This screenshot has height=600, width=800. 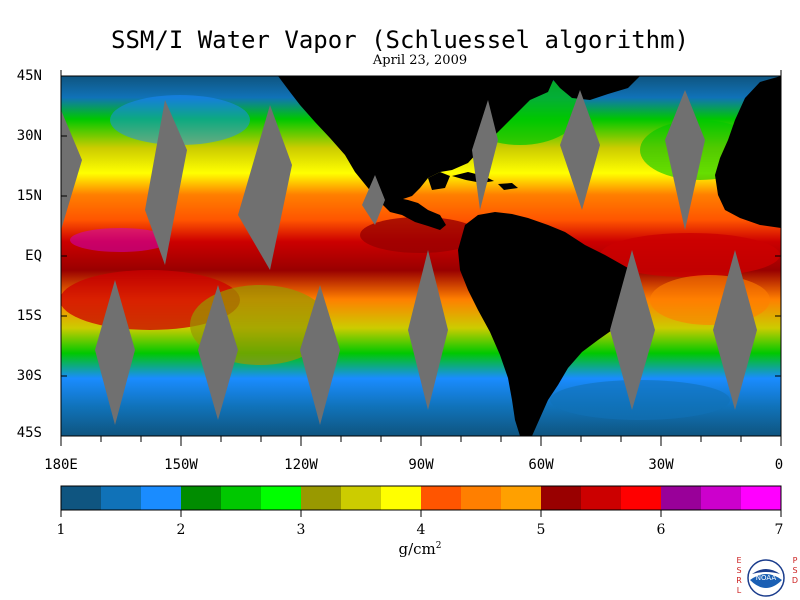 I want to click on lon-label: 120W, so click(x=301, y=465).